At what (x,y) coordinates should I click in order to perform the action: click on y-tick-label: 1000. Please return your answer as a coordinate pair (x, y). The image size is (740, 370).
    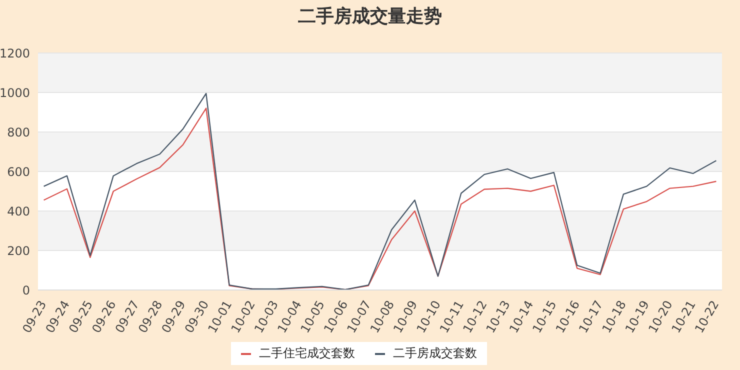
    Looking at the image, I should click on (15, 93).